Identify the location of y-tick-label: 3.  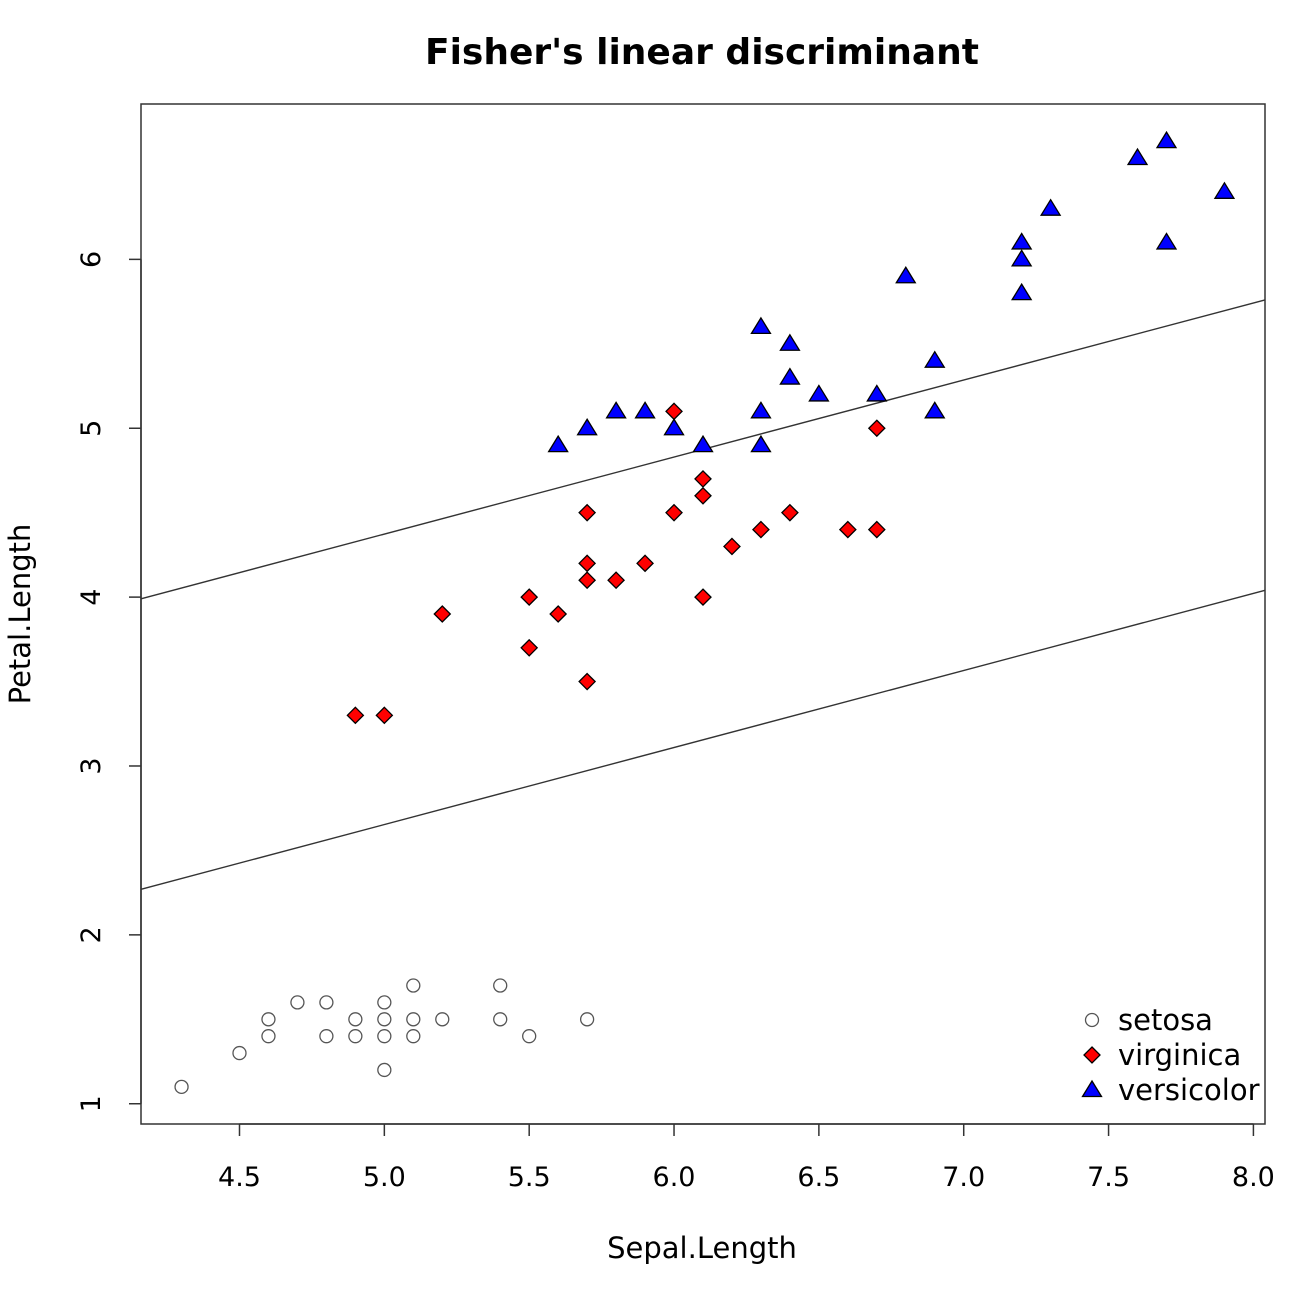
(91, 765).